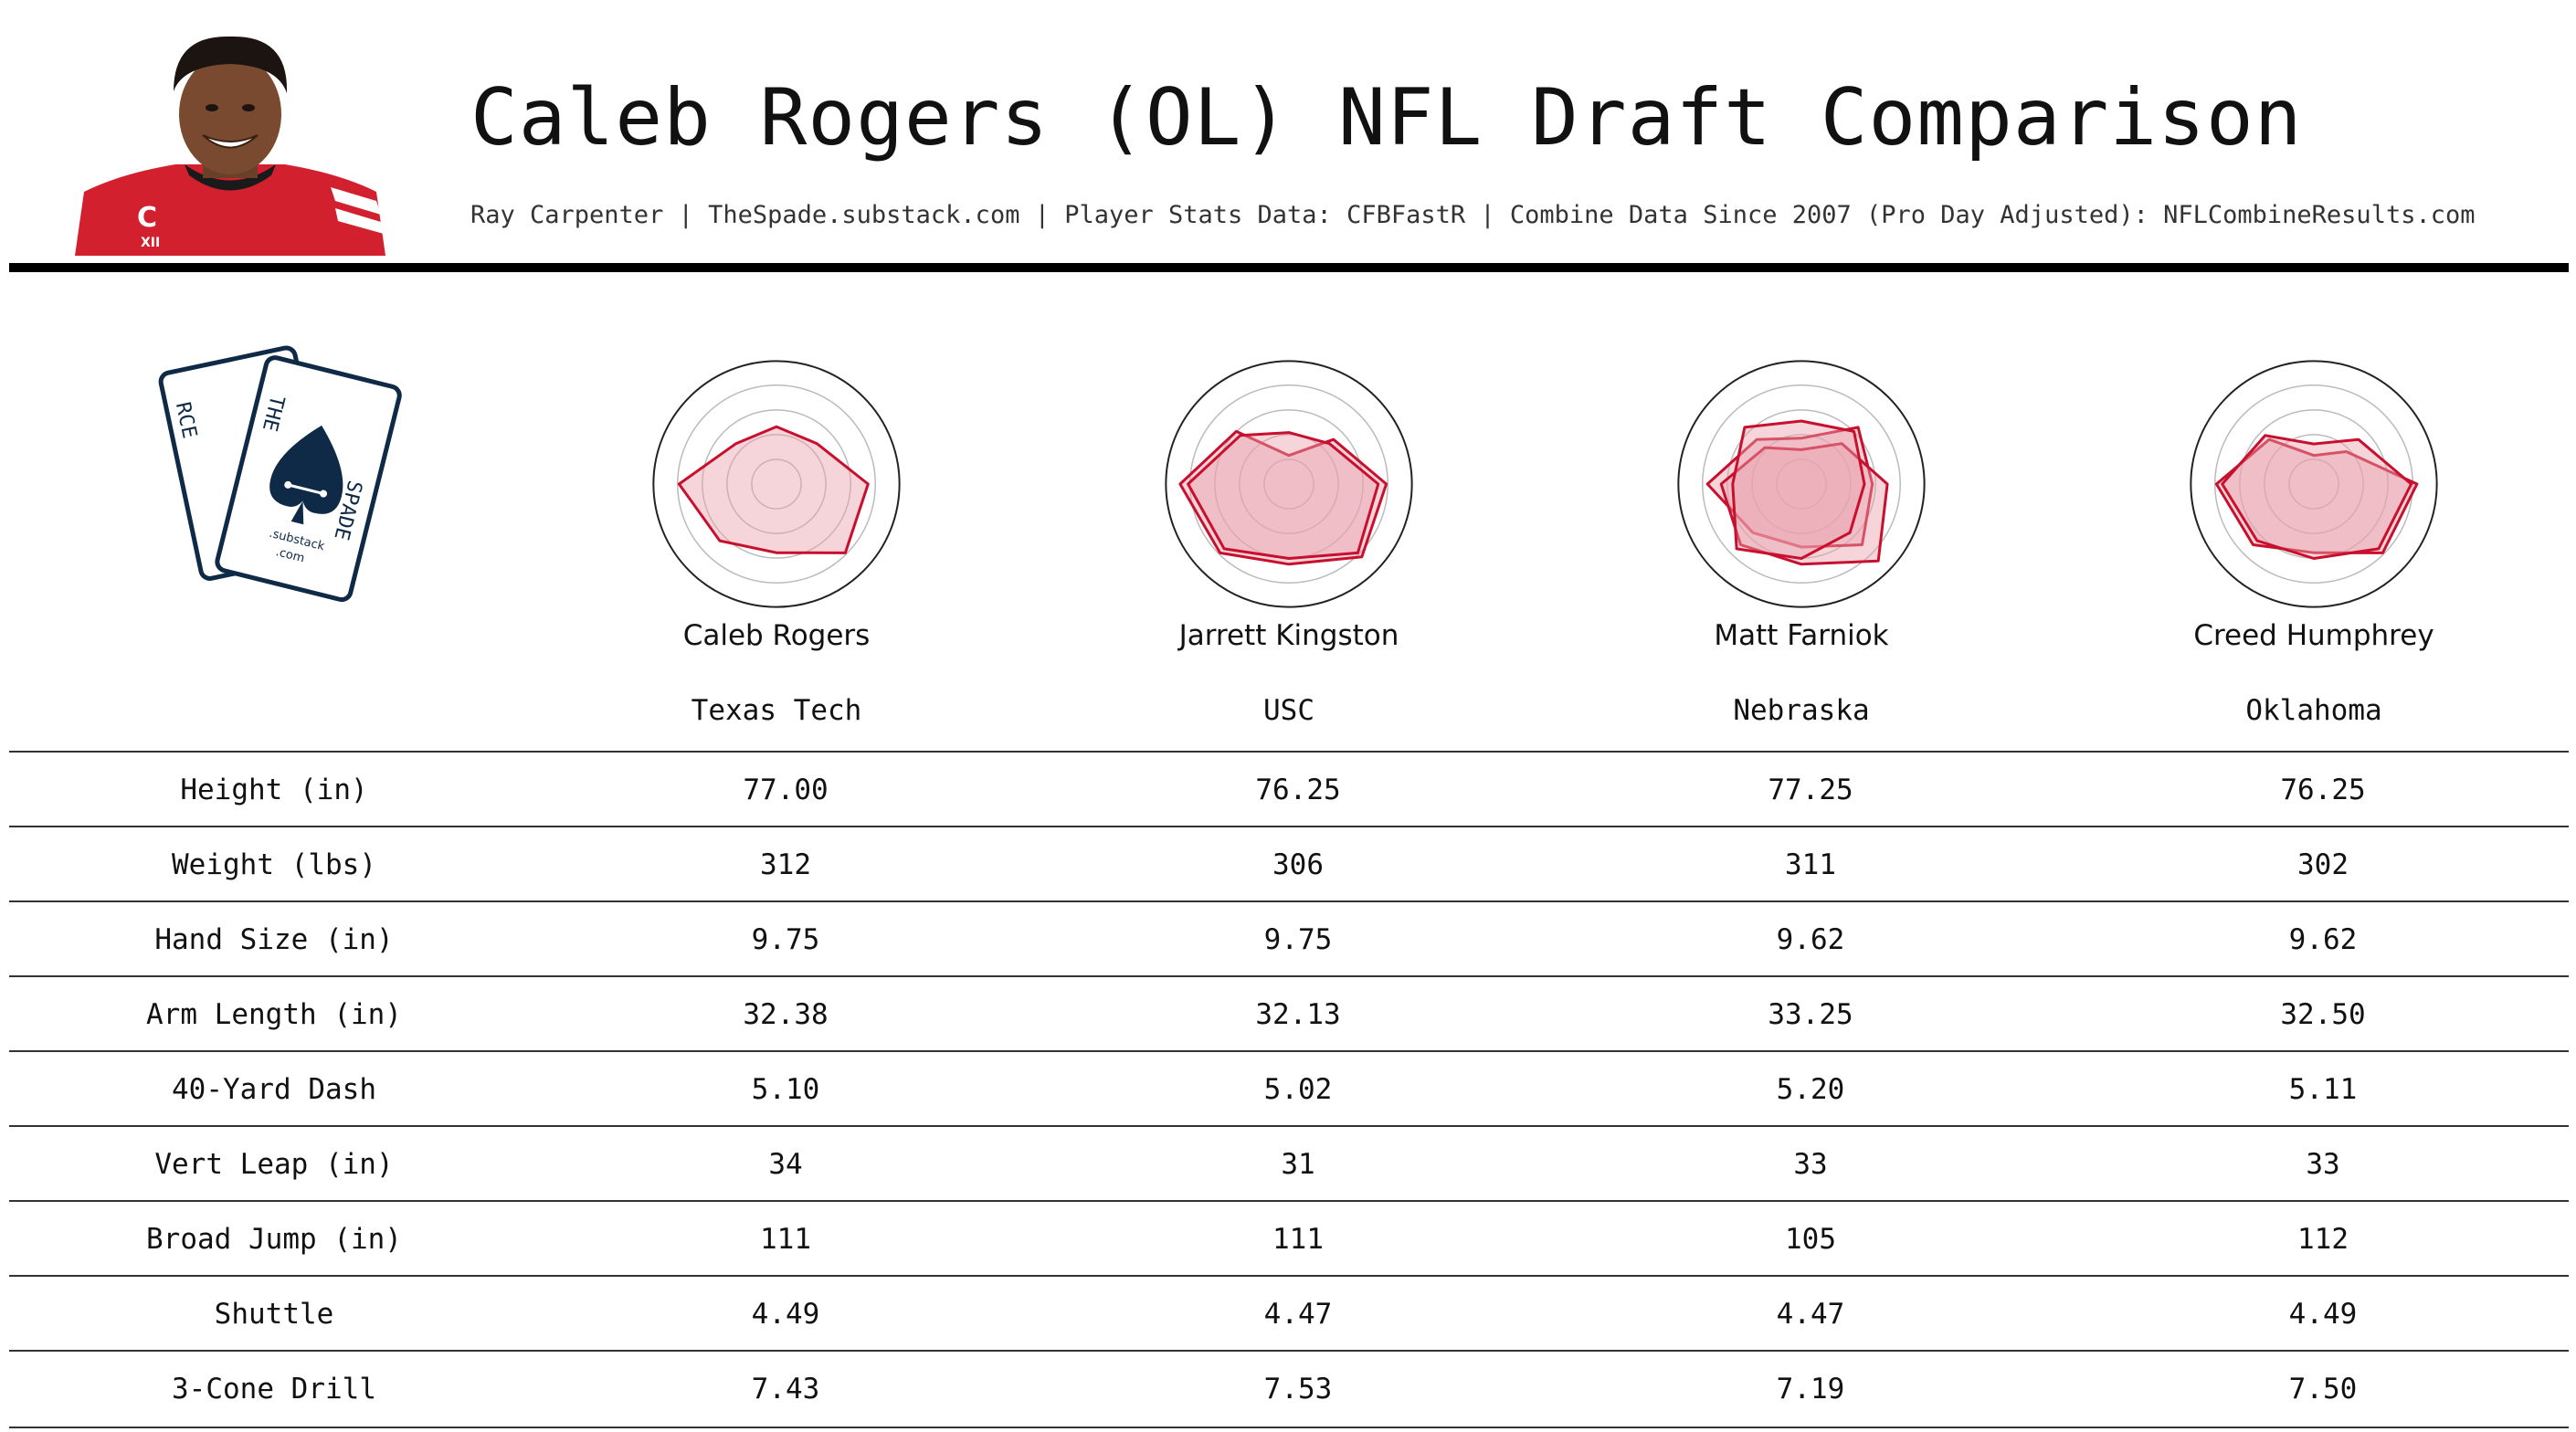  I want to click on face, so click(230, 114).